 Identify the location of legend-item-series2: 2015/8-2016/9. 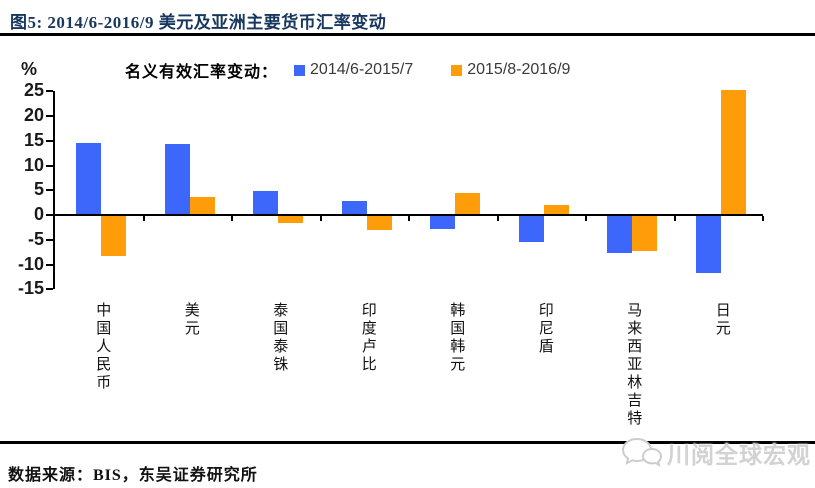
(510, 70).